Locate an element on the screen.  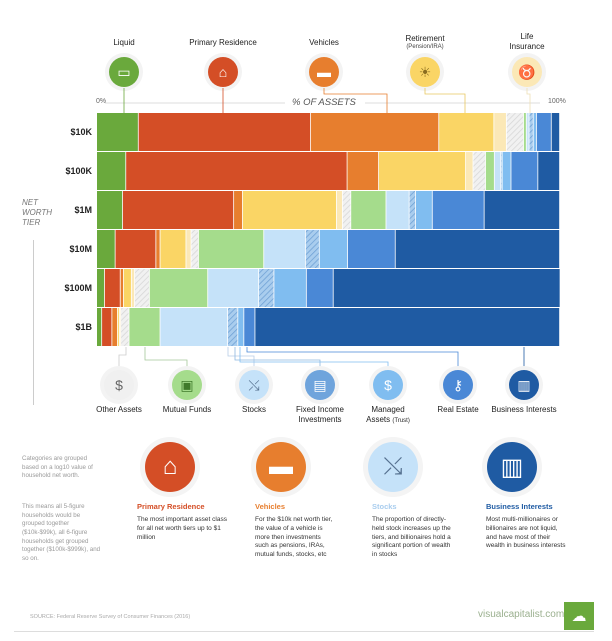
y-axis-arrow is located at coordinates (33, 322).